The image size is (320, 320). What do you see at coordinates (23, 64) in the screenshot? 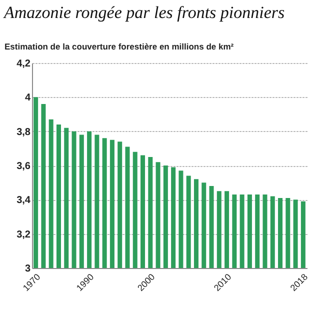
I see `y-tick-label: 4,2` at bounding box center [23, 64].